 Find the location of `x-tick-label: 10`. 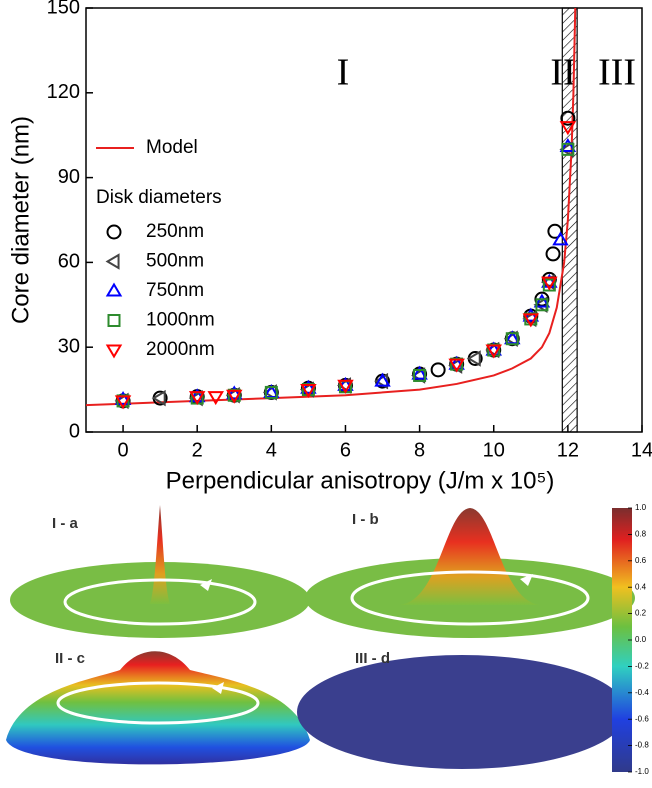

x-tick-label: 10 is located at coordinates (494, 450).